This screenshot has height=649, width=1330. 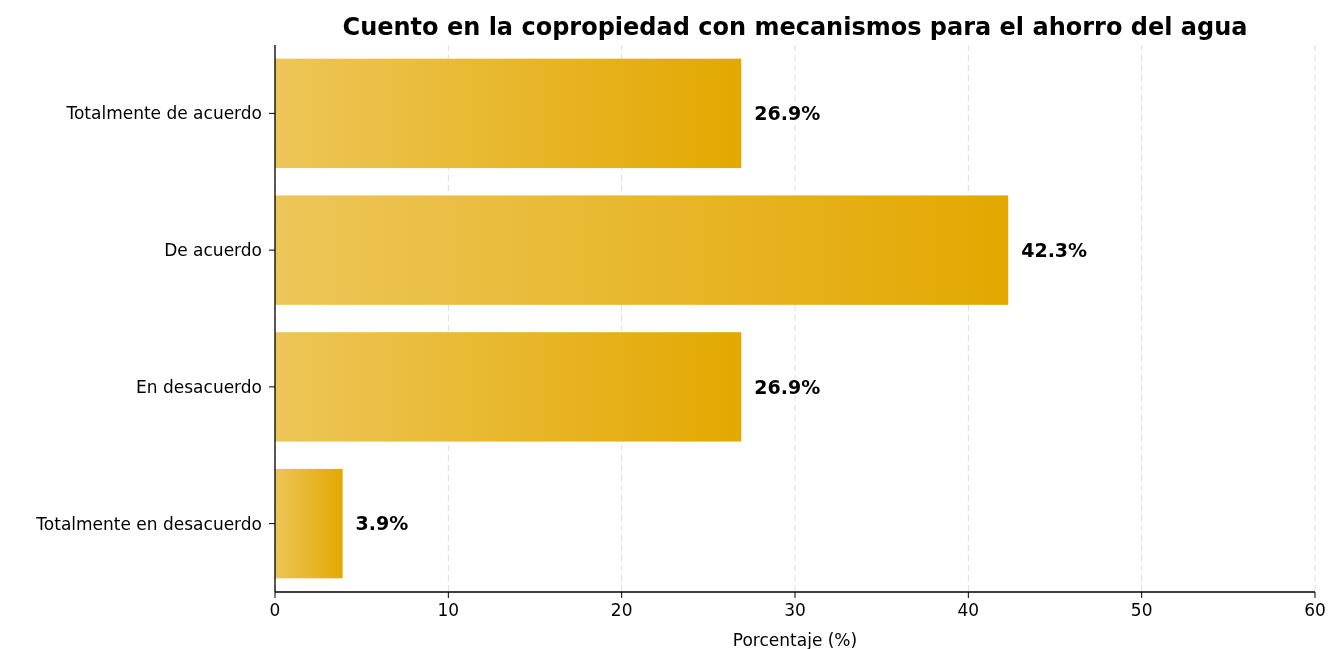 What do you see at coordinates (275, 610) in the screenshot?
I see `x-tick-label: 0` at bounding box center [275, 610].